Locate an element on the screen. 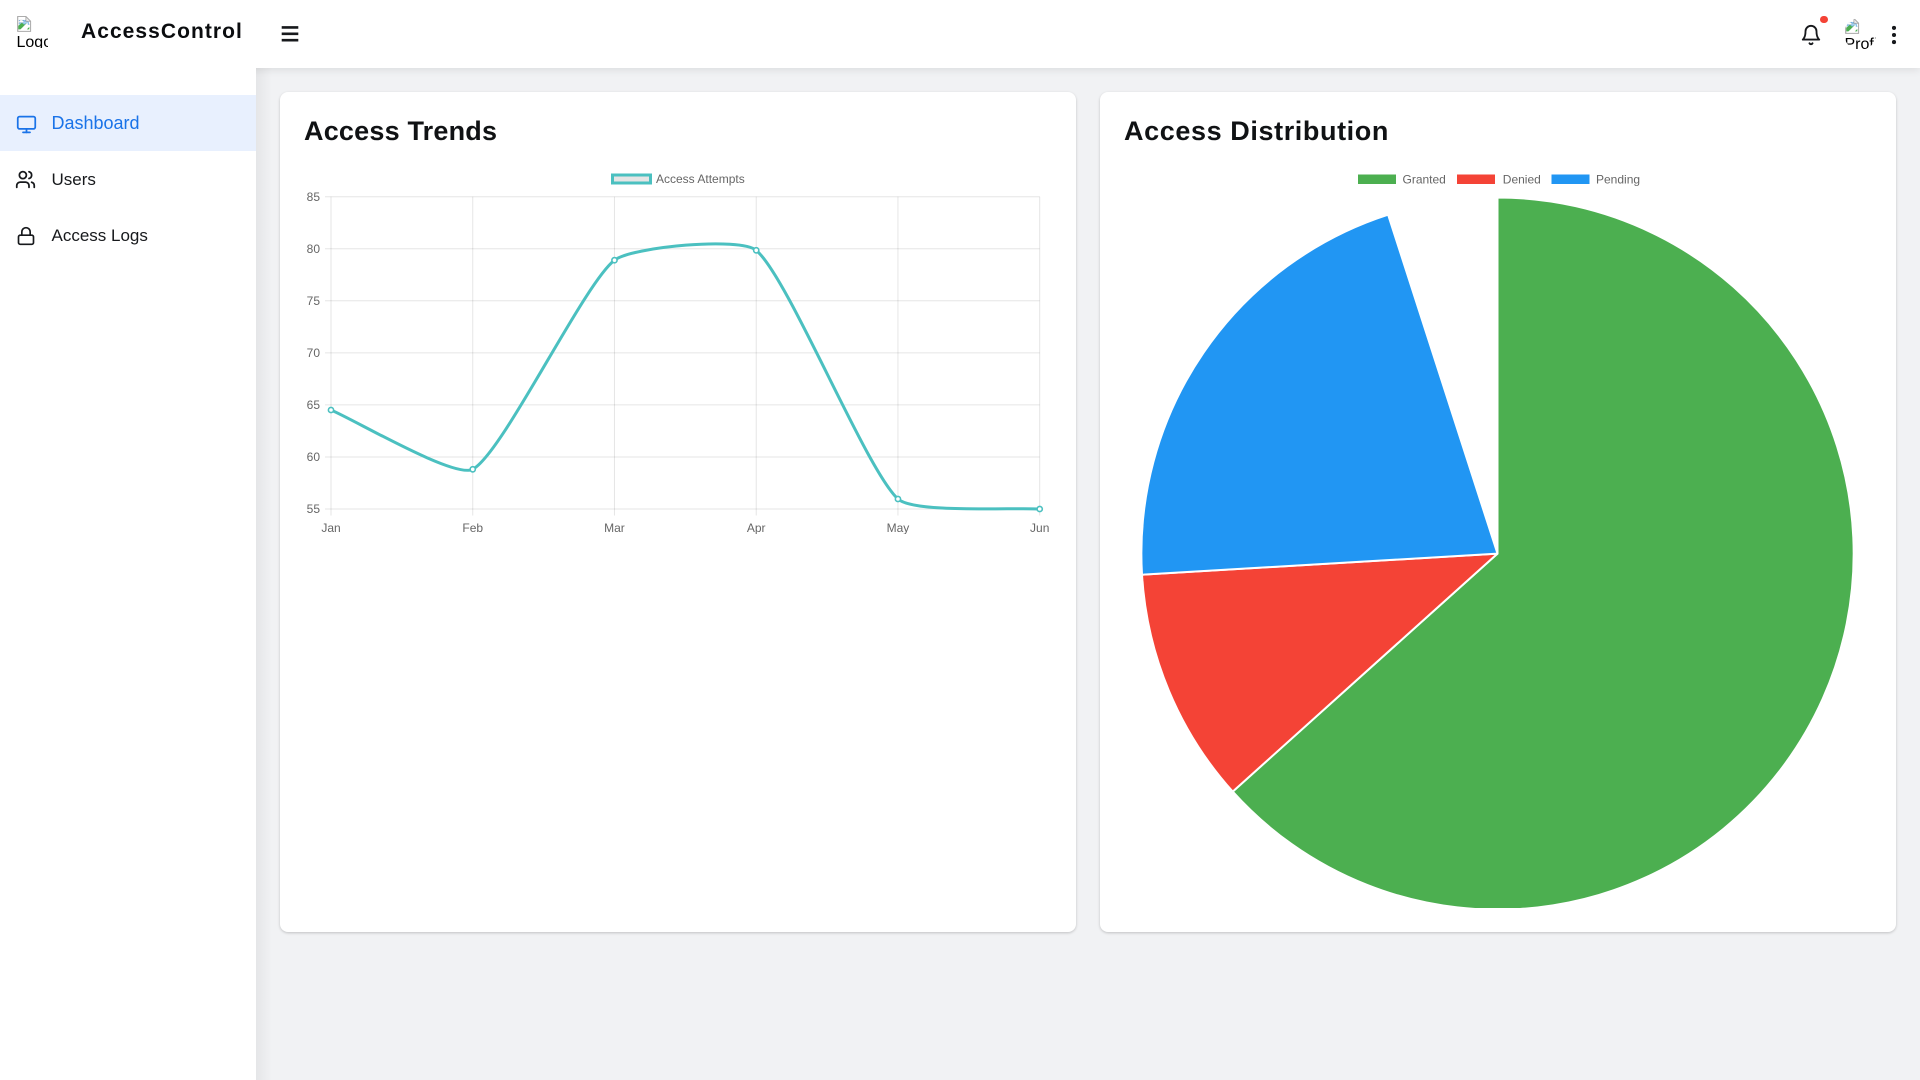 This screenshot has height=1080, width=1920. svg-text: 85 is located at coordinates (314, 197).